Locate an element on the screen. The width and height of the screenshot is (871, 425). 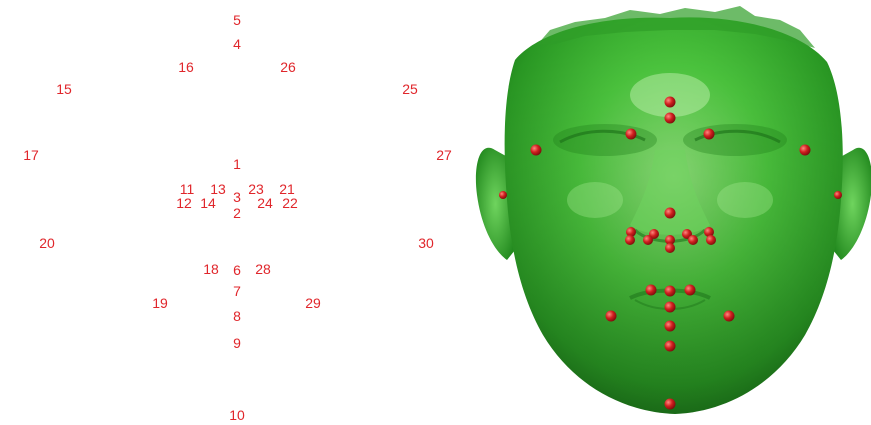
landmark-label: 23 is located at coordinates (256, 189).